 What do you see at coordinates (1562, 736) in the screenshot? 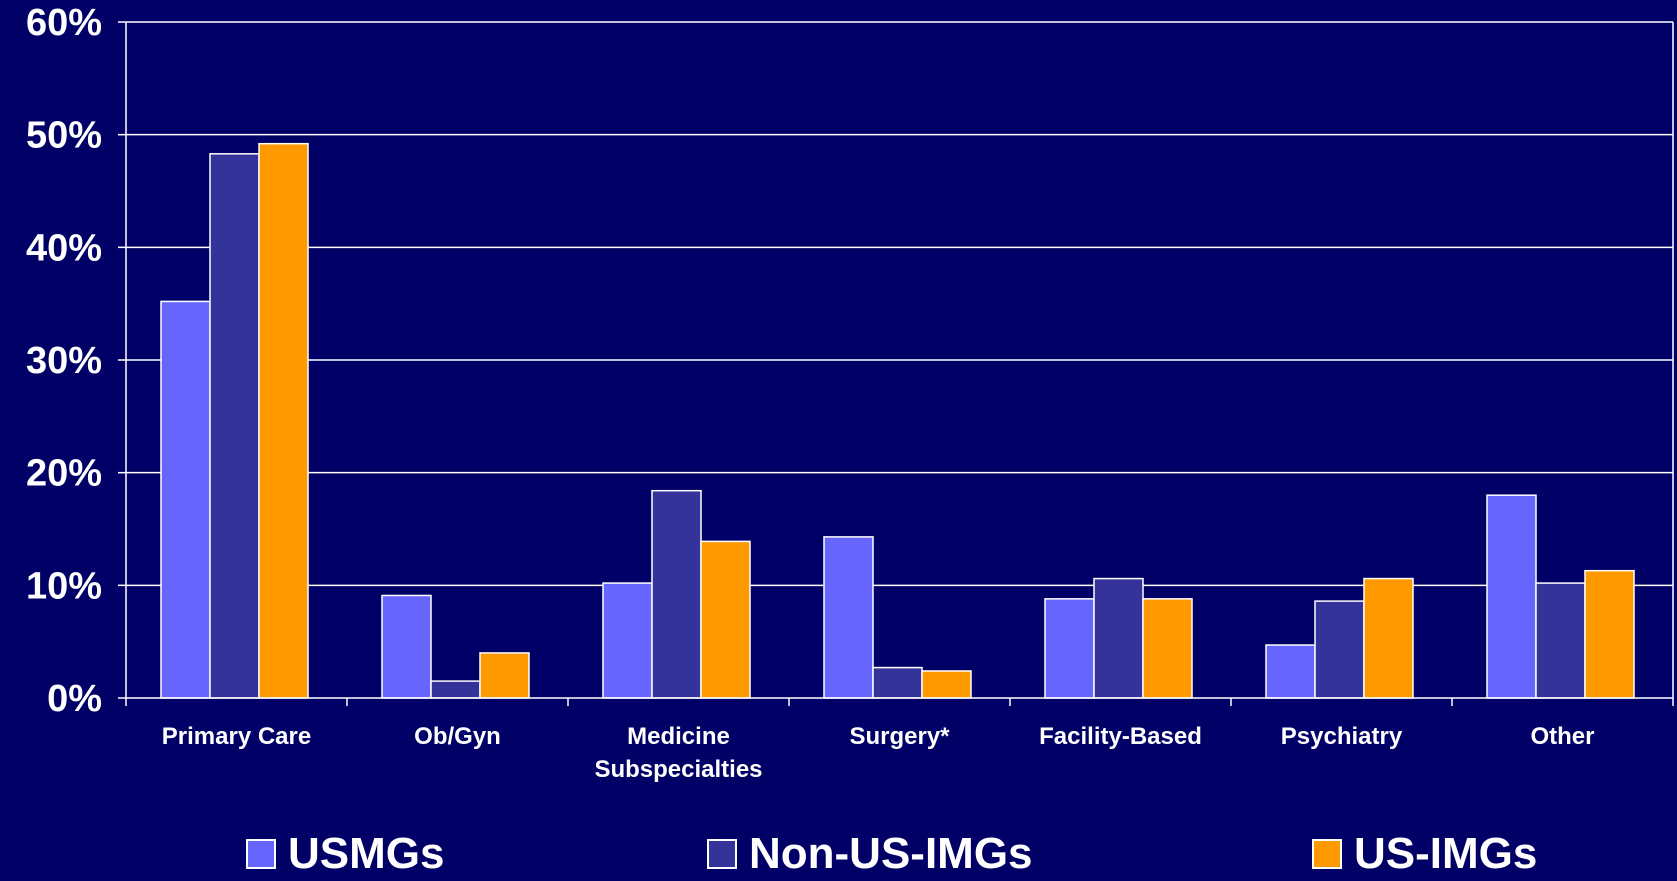
I see `x-tick-label: Other` at bounding box center [1562, 736].